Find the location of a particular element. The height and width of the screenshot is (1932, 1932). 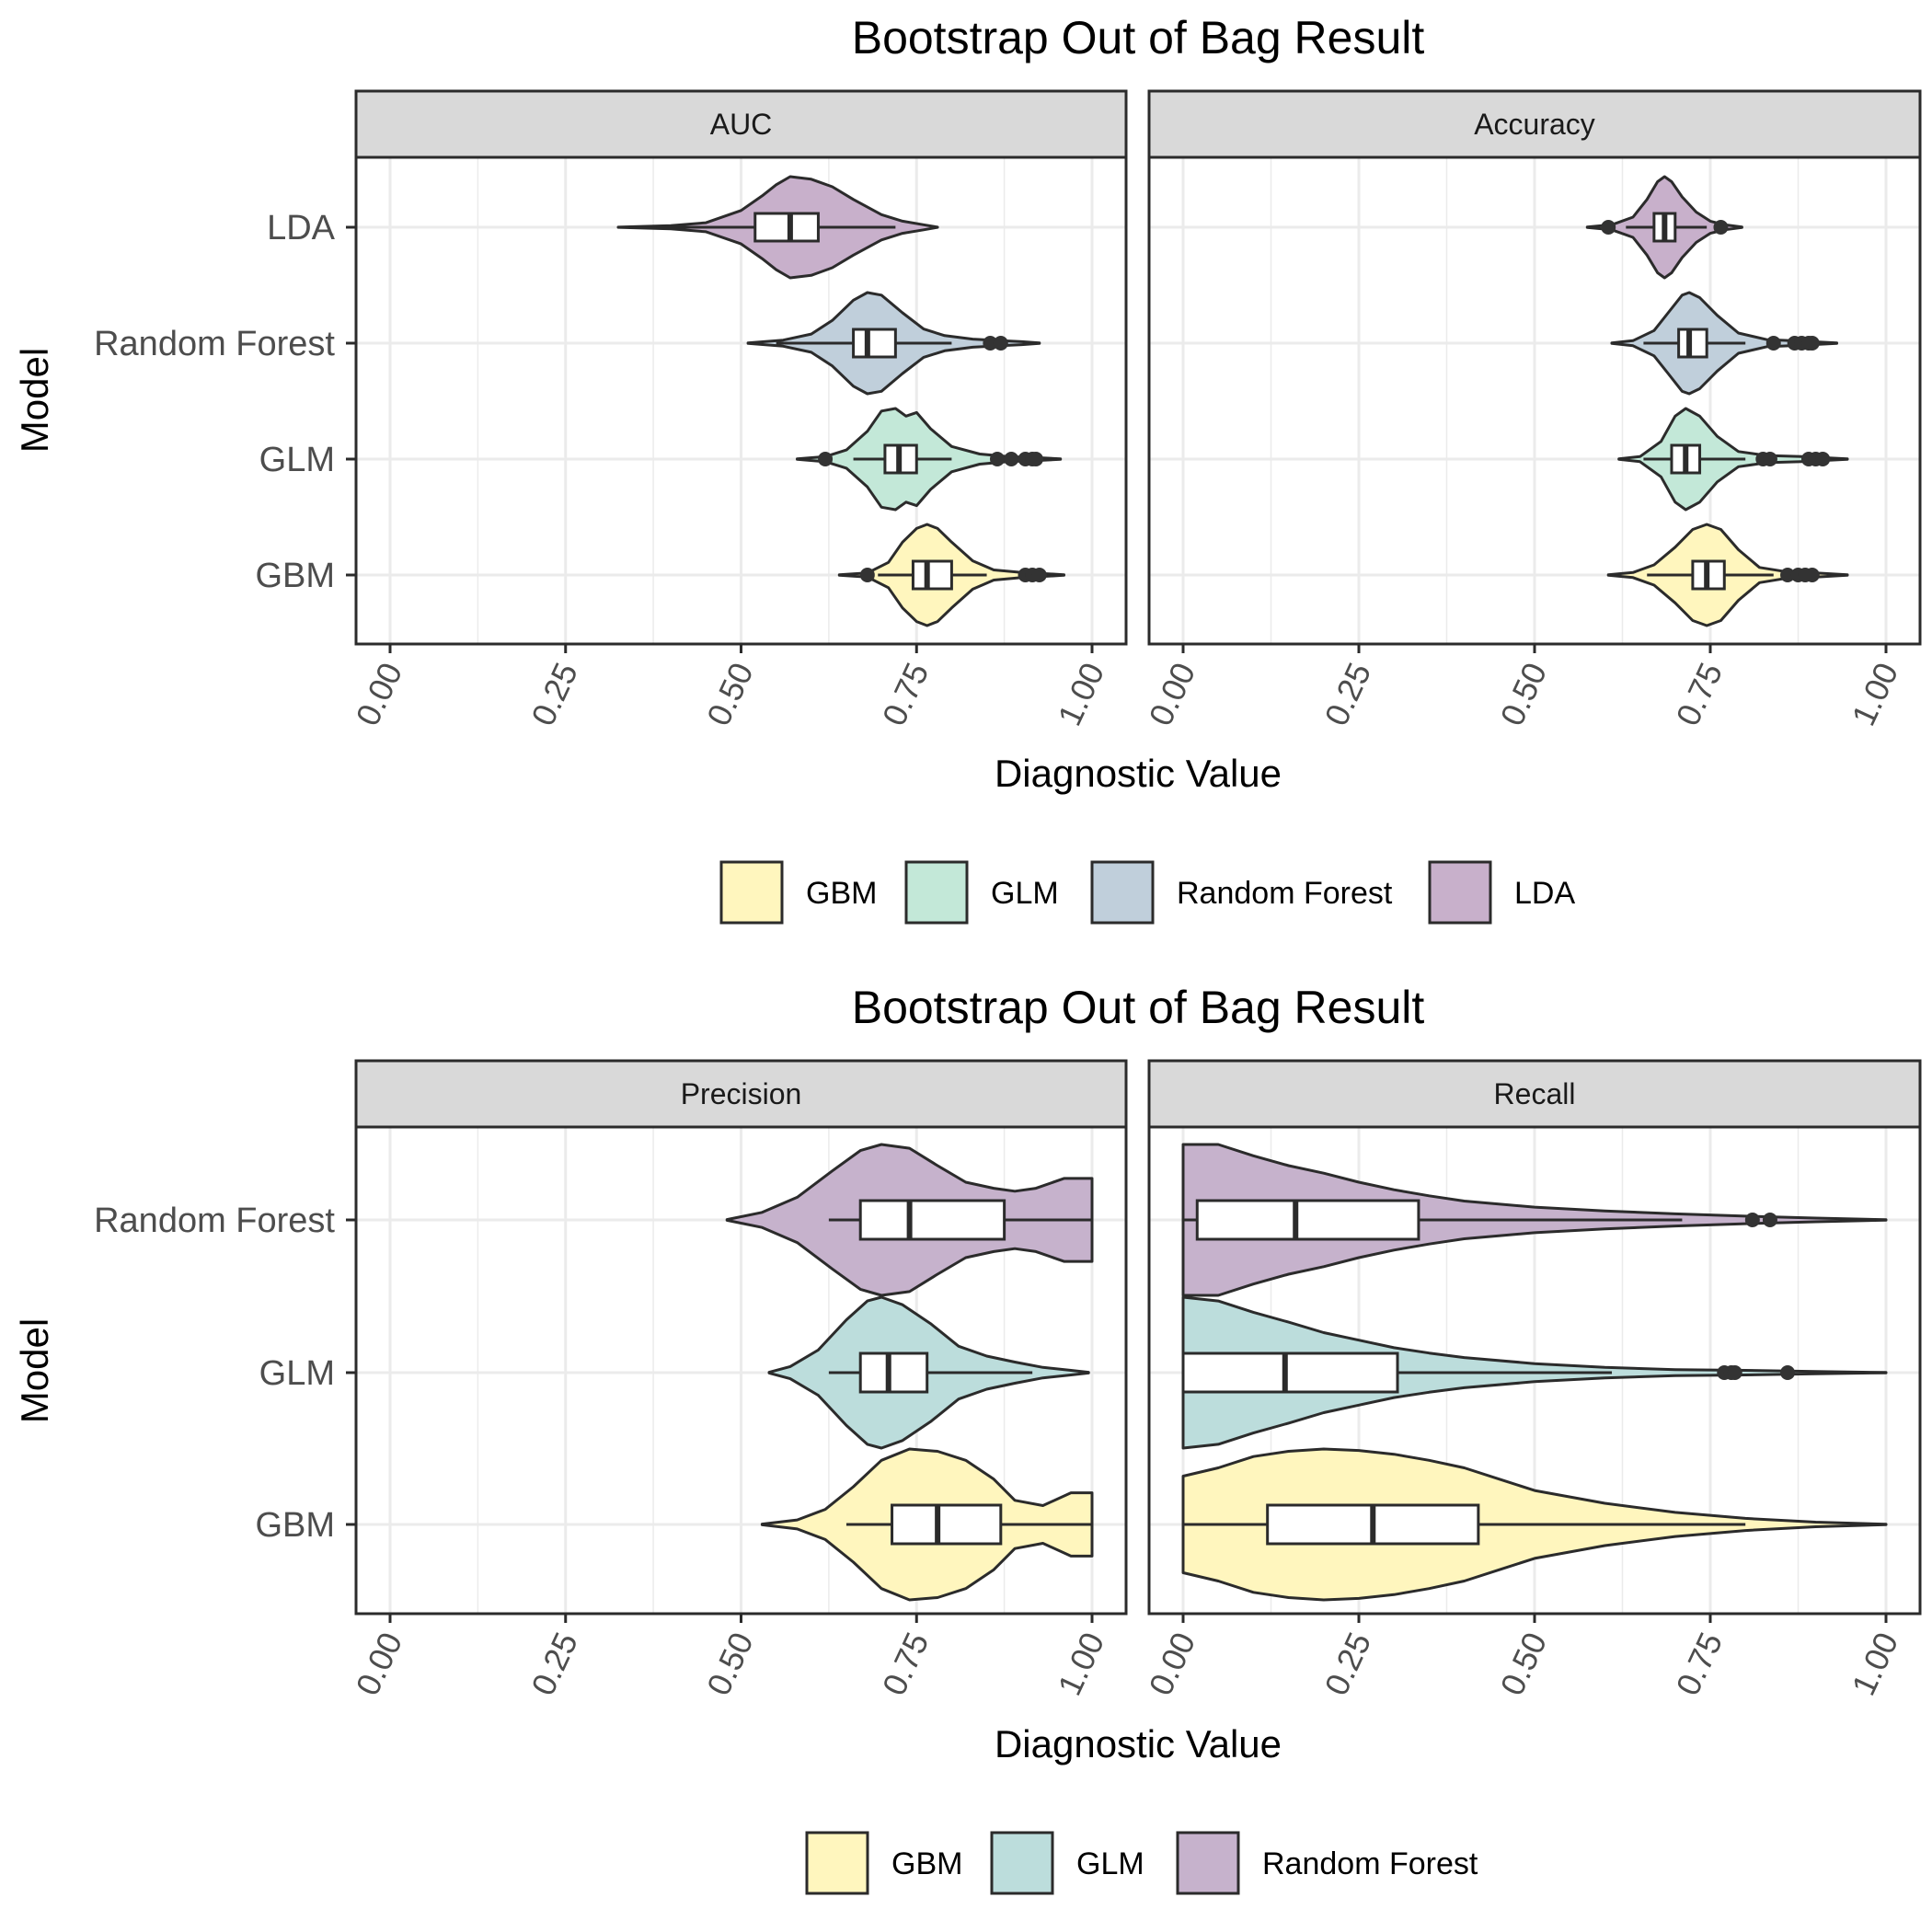

legend-item-gbm: GBM is located at coordinates (798, 892).